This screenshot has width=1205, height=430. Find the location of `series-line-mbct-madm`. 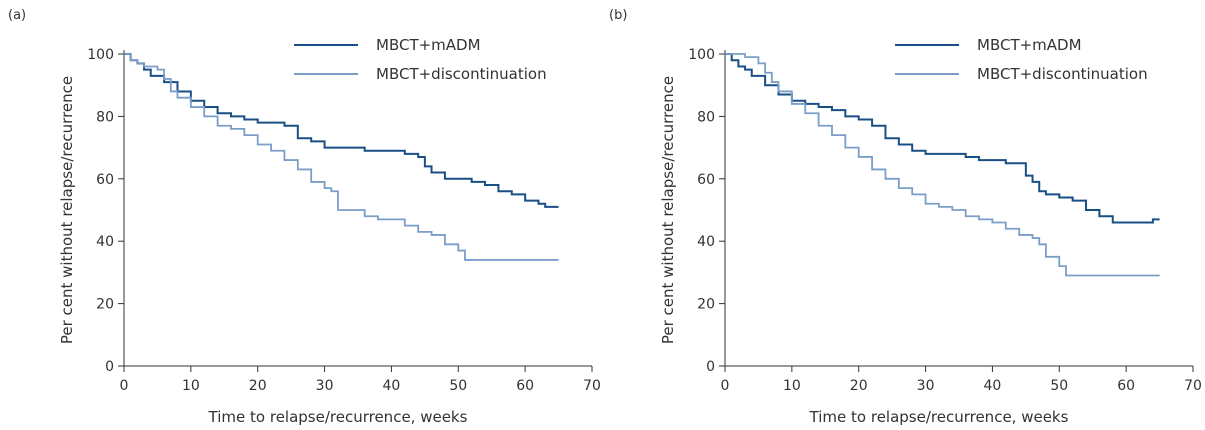

series-line-mbct-madm is located at coordinates (341, 130).